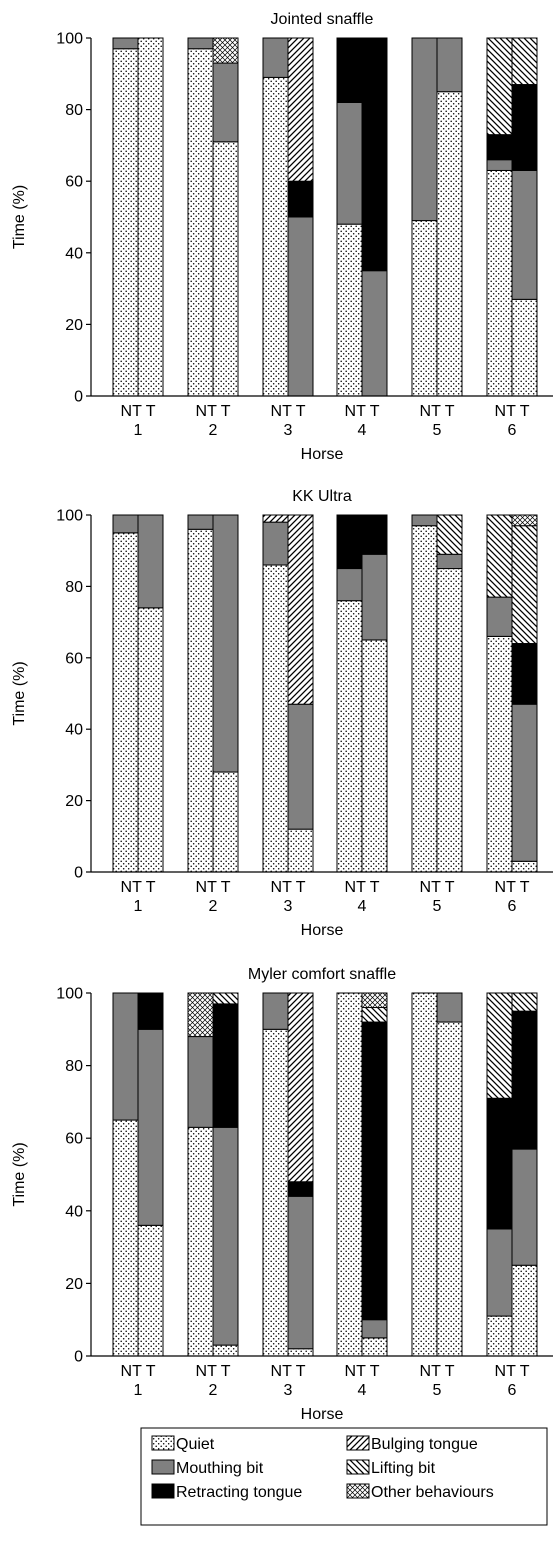  Describe the element at coordinates (195, 1444) in the screenshot. I see `legend-label: Quiet` at that location.